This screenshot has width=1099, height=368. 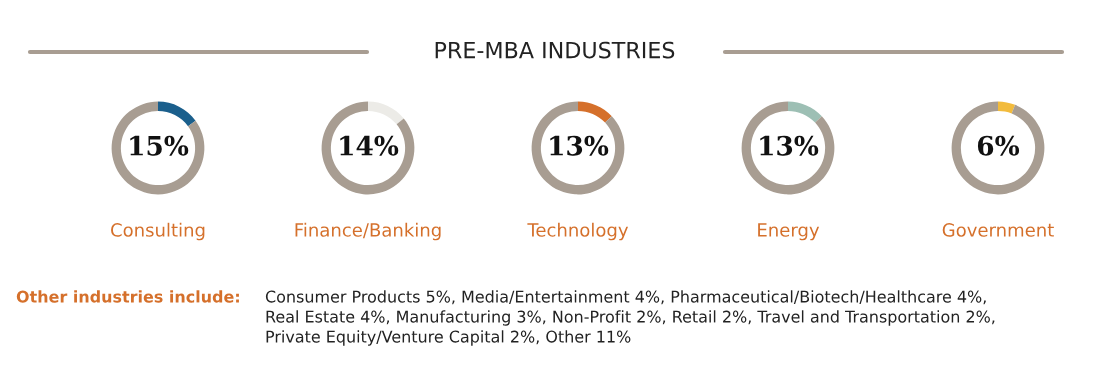 What do you see at coordinates (625, 297) in the screenshot?
I see `text: Consumer Products 5%, Media/Entertainment 4%, Pharmaceutical/Biotech/Healthcare 4%,` at bounding box center [625, 297].